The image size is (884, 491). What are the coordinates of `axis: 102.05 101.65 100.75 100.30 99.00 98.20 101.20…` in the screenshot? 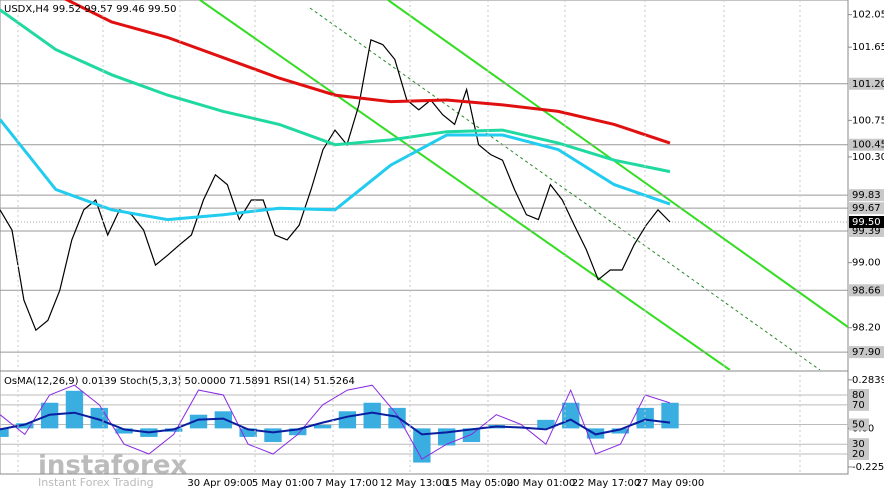 It's located at (866, 241).